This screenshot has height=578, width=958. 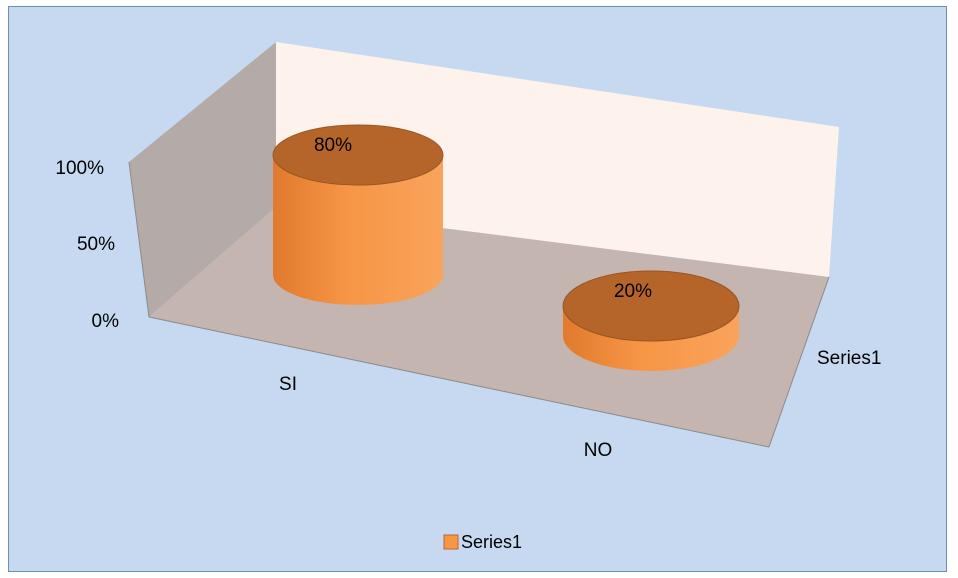 What do you see at coordinates (288, 384) in the screenshot?
I see `category-label: SI` at bounding box center [288, 384].